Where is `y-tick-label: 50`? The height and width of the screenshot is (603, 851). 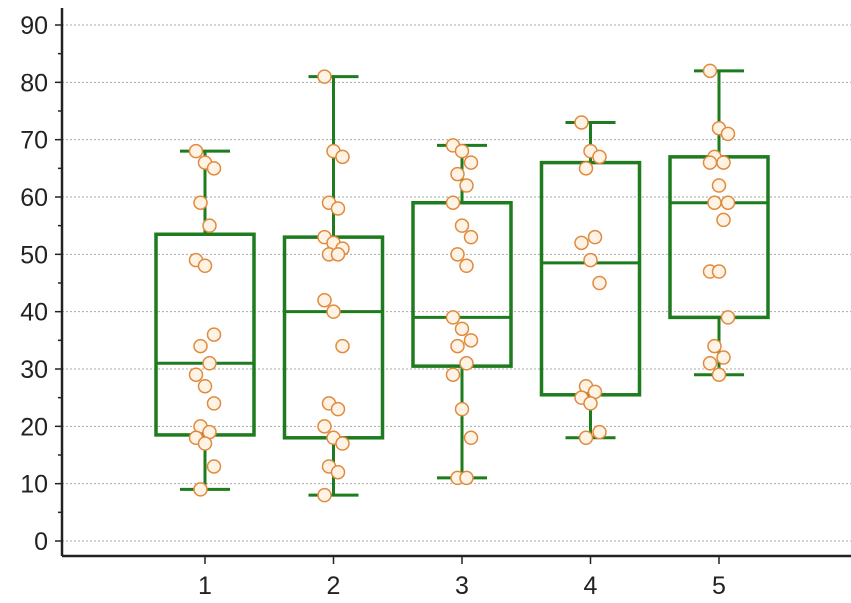 y-tick-label: 50 is located at coordinates (34, 255).